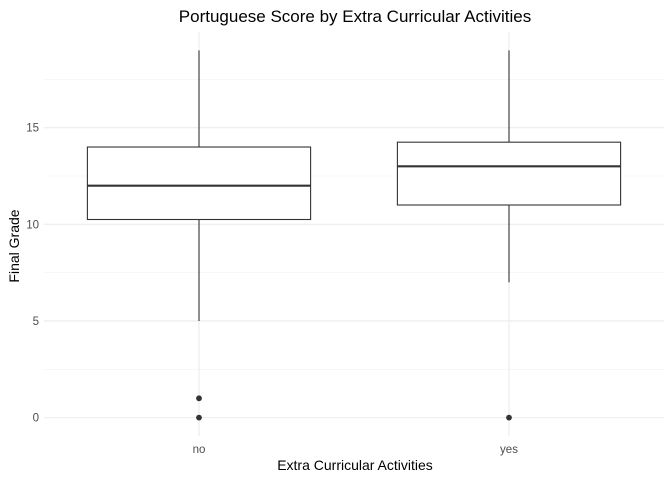 The width and height of the screenshot is (672, 480). What do you see at coordinates (36, 322) in the screenshot?
I see `y-tick-label: 5` at bounding box center [36, 322].